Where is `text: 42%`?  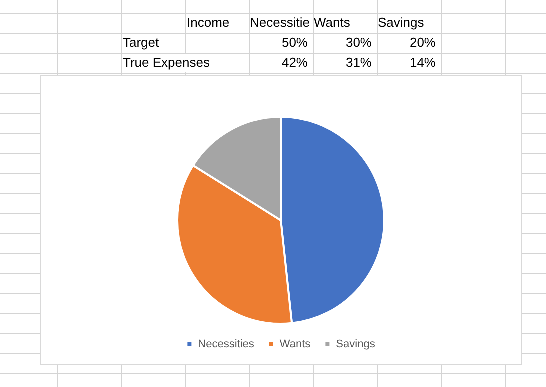
text: 42% is located at coordinates (294, 63).